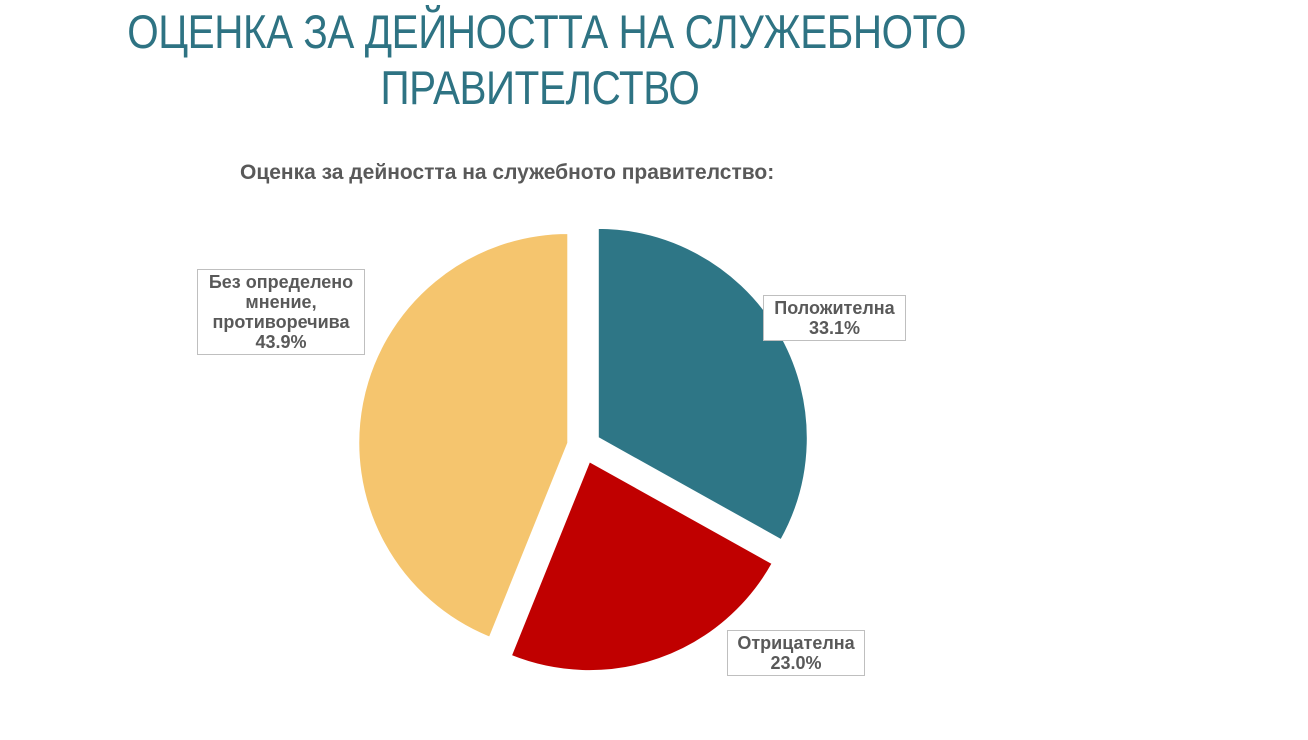 The image size is (1308, 740). What do you see at coordinates (281, 322) in the screenshot?
I see `data-label-undecided-name-line3: противоречива` at bounding box center [281, 322].